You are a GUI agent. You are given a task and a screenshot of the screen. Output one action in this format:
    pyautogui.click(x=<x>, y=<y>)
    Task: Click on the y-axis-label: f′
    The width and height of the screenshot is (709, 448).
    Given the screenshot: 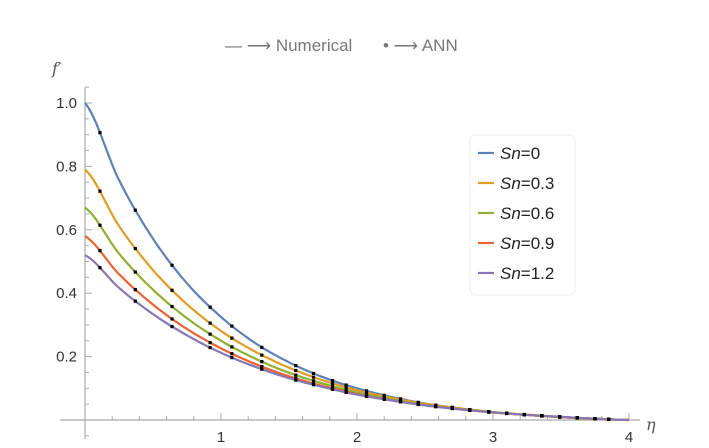 What is the action you would take?
    pyautogui.click(x=56, y=68)
    